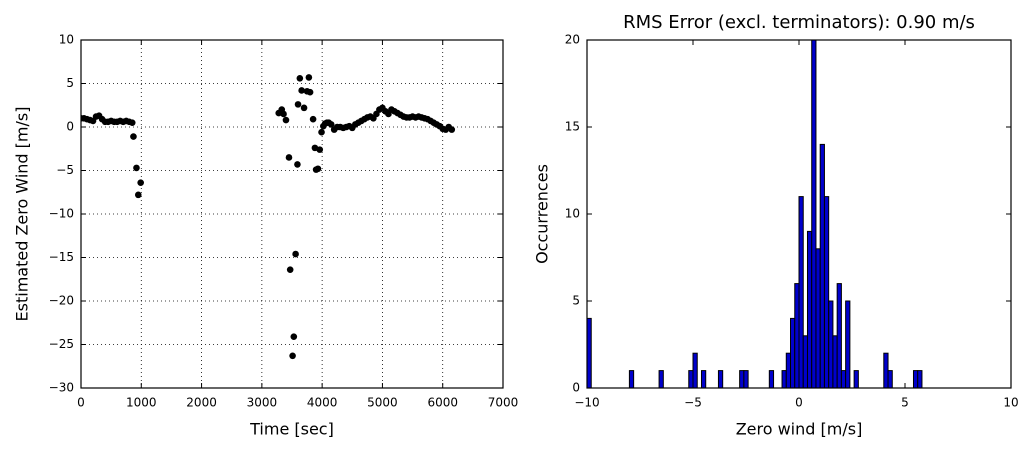 This screenshot has height=454, width=1035. Describe the element at coordinates (442, 403) in the screenshot. I see `x-tick-label: 6000` at that location.